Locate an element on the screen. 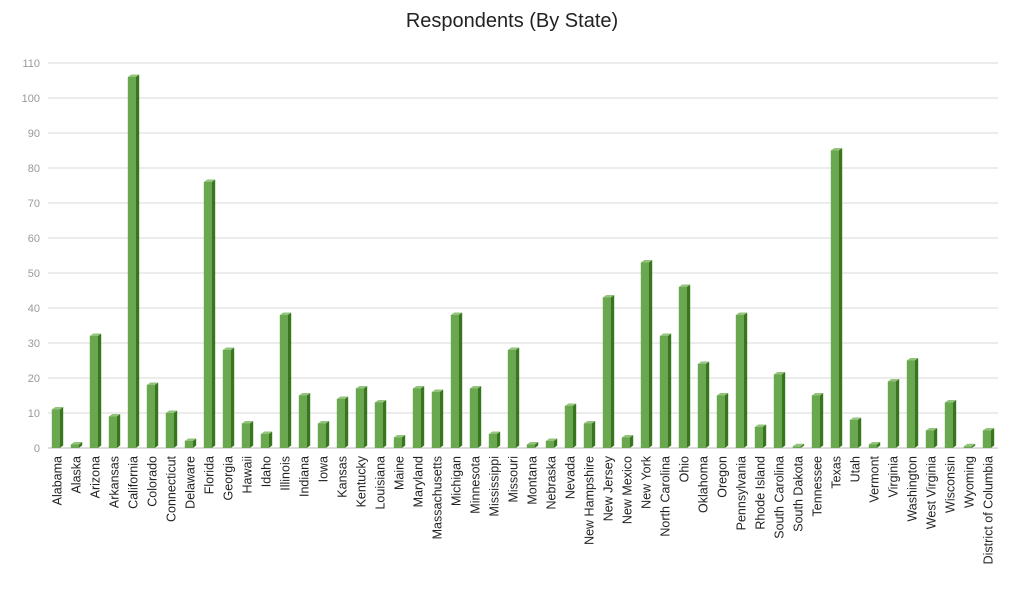  x-tick-label: Iowa is located at coordinates (324, 469).